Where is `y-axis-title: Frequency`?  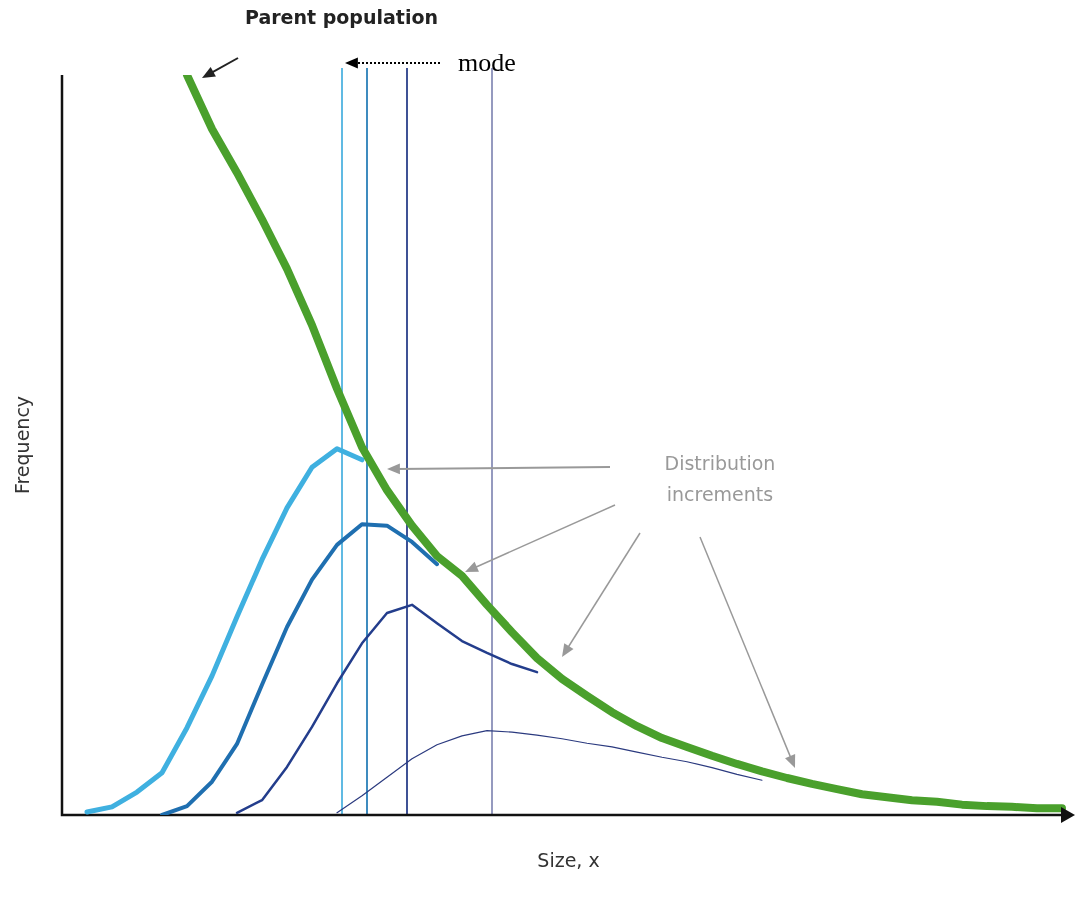
y-axis-title: Frequency is located at coordinates (21, 445).